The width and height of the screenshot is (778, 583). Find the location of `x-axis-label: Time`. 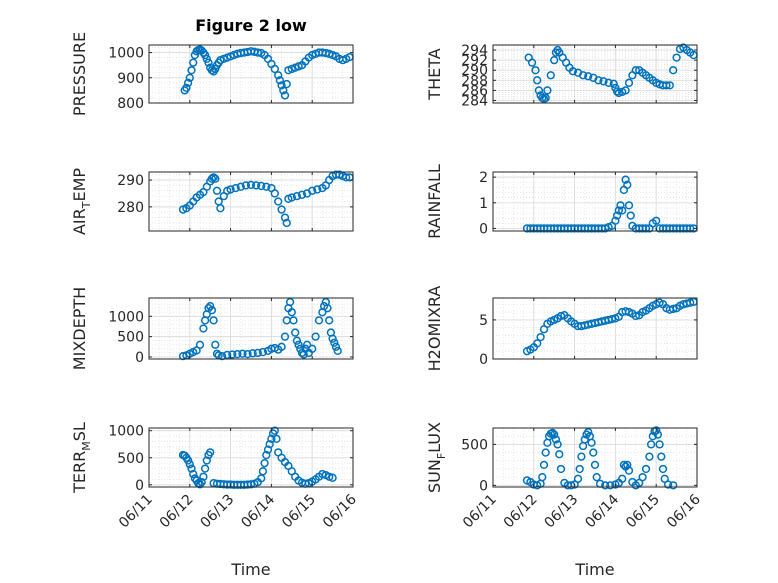

x-axis-label: Time is located at coordinates (250, 569).